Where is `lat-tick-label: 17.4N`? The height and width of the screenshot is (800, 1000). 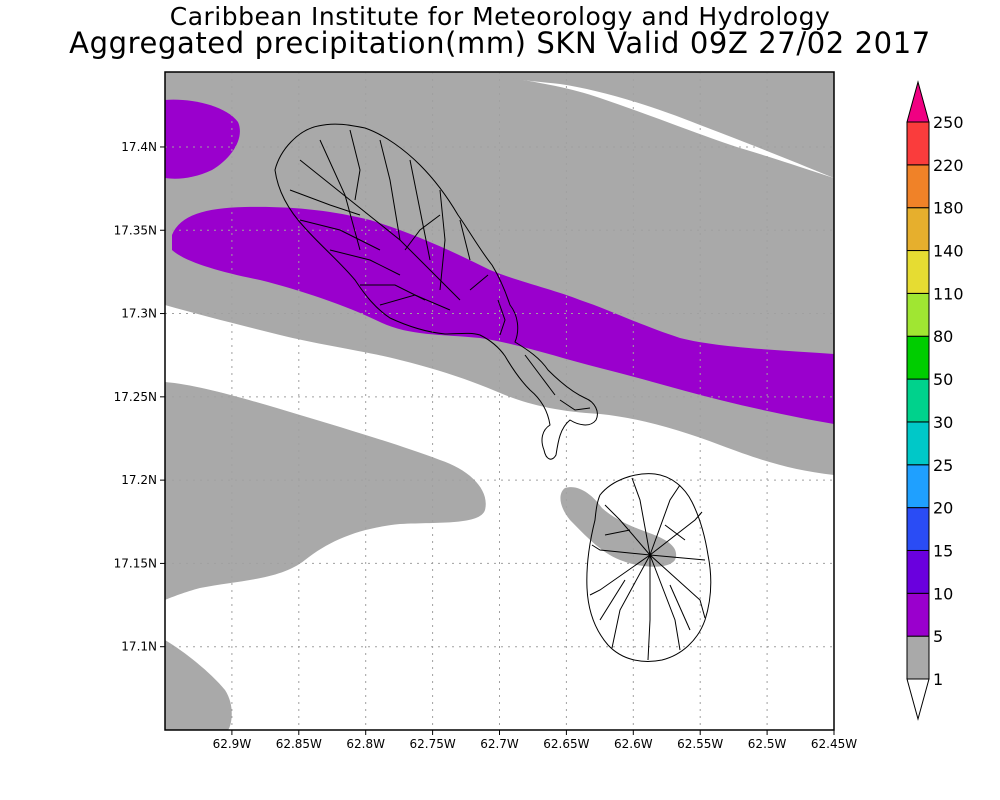 lat-tick-label: 17.4N is located at coordinates (139, 147).